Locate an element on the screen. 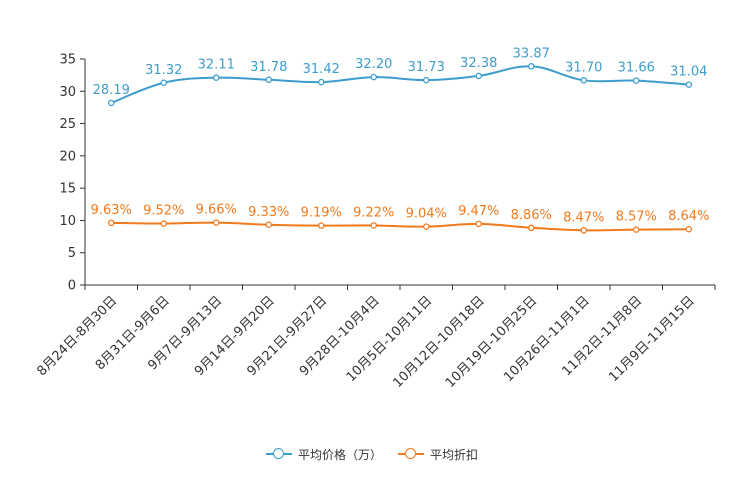 Image resolution: width=744 pixels, height=496 pixels. data-label-1: 8.86% is located at coordinates (531, 215).